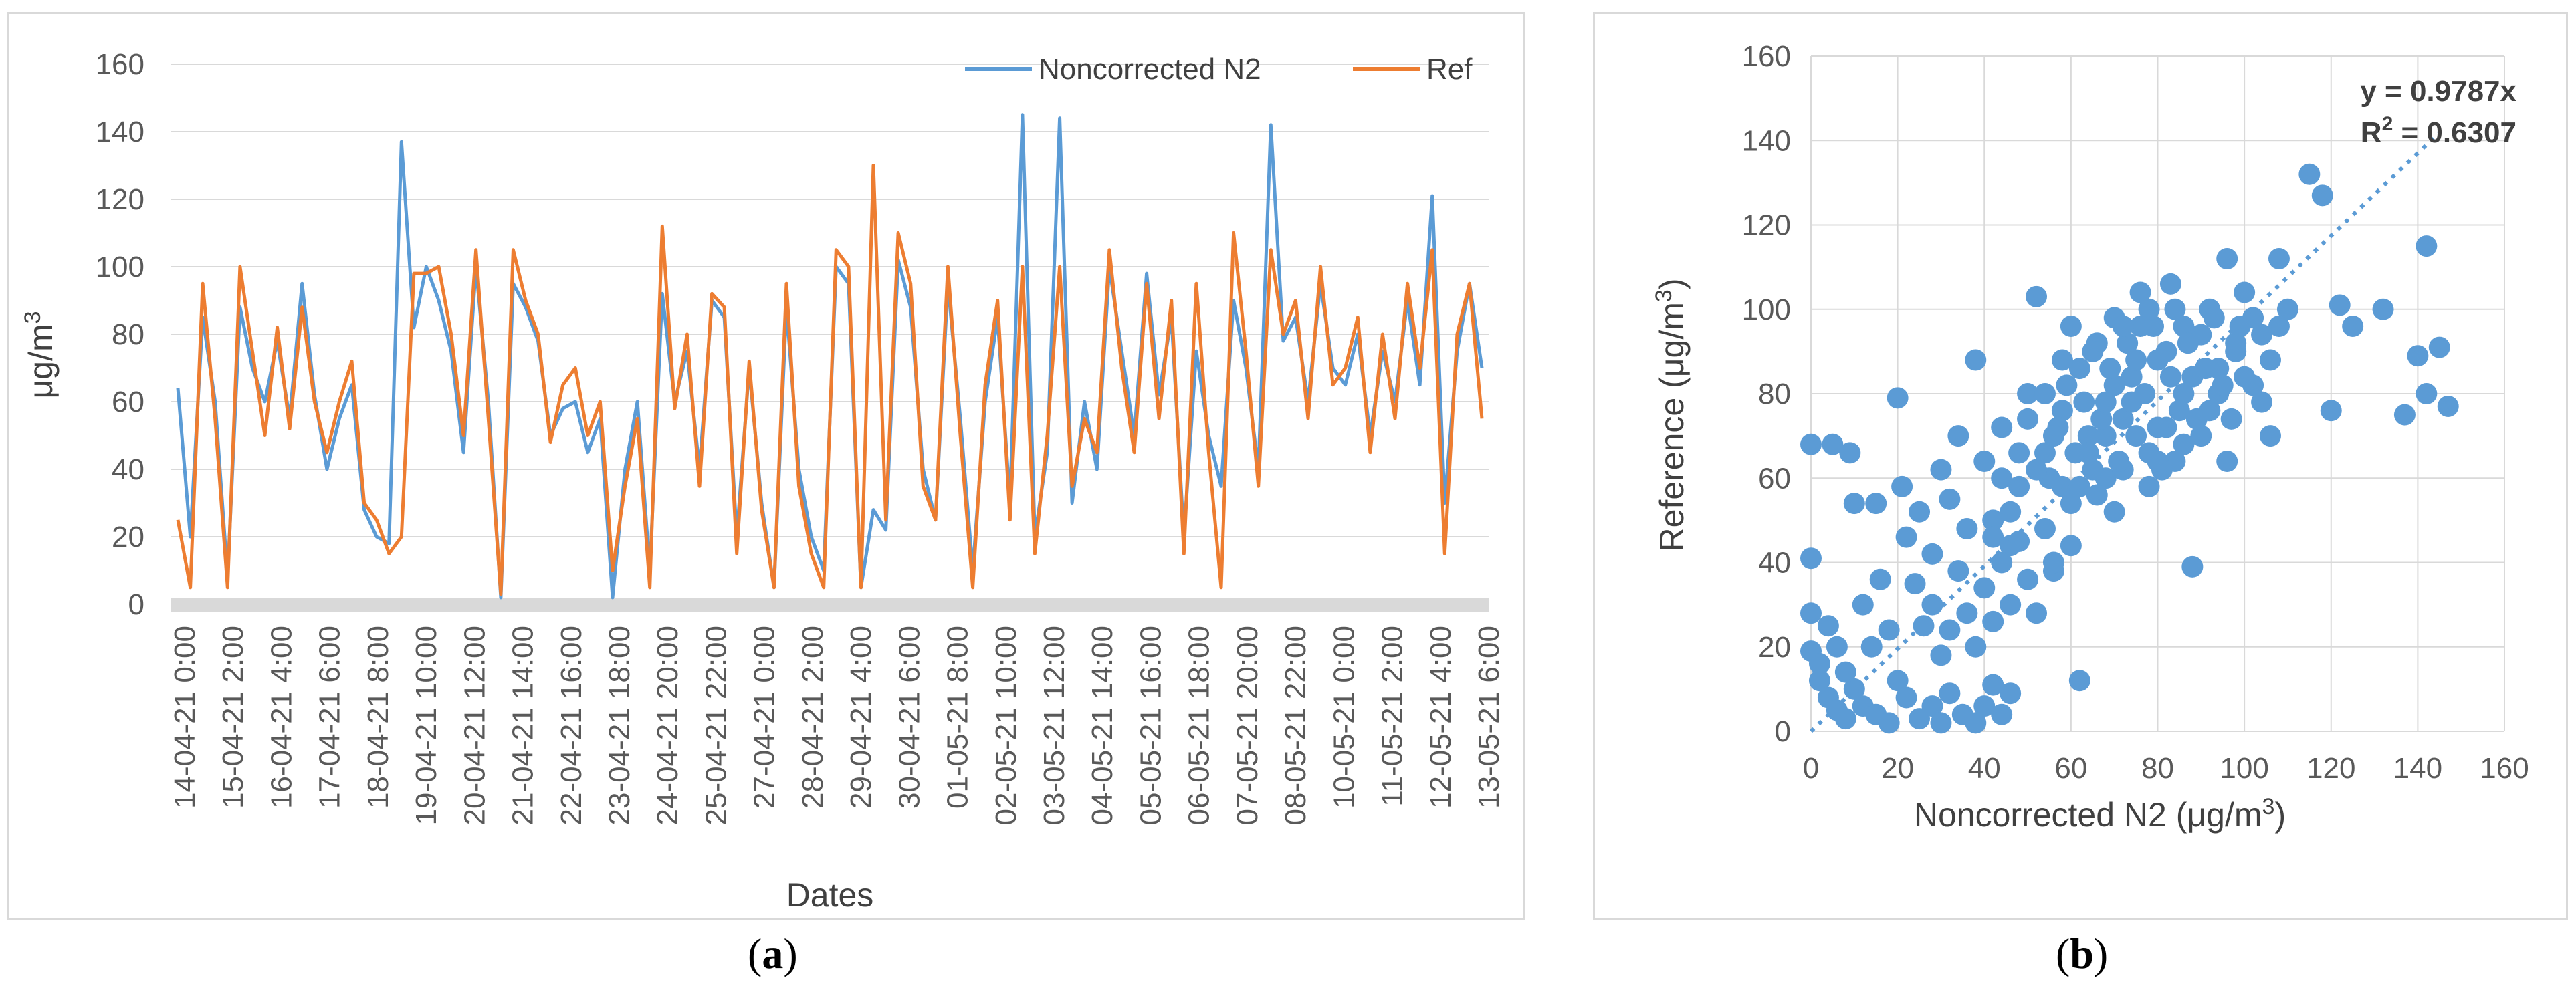 The image size is (2576, 1006). What do you see at coordinates (136, 604) in the screenshot?
I see `y-tick-label: 0` at bounding box center [136, 604].